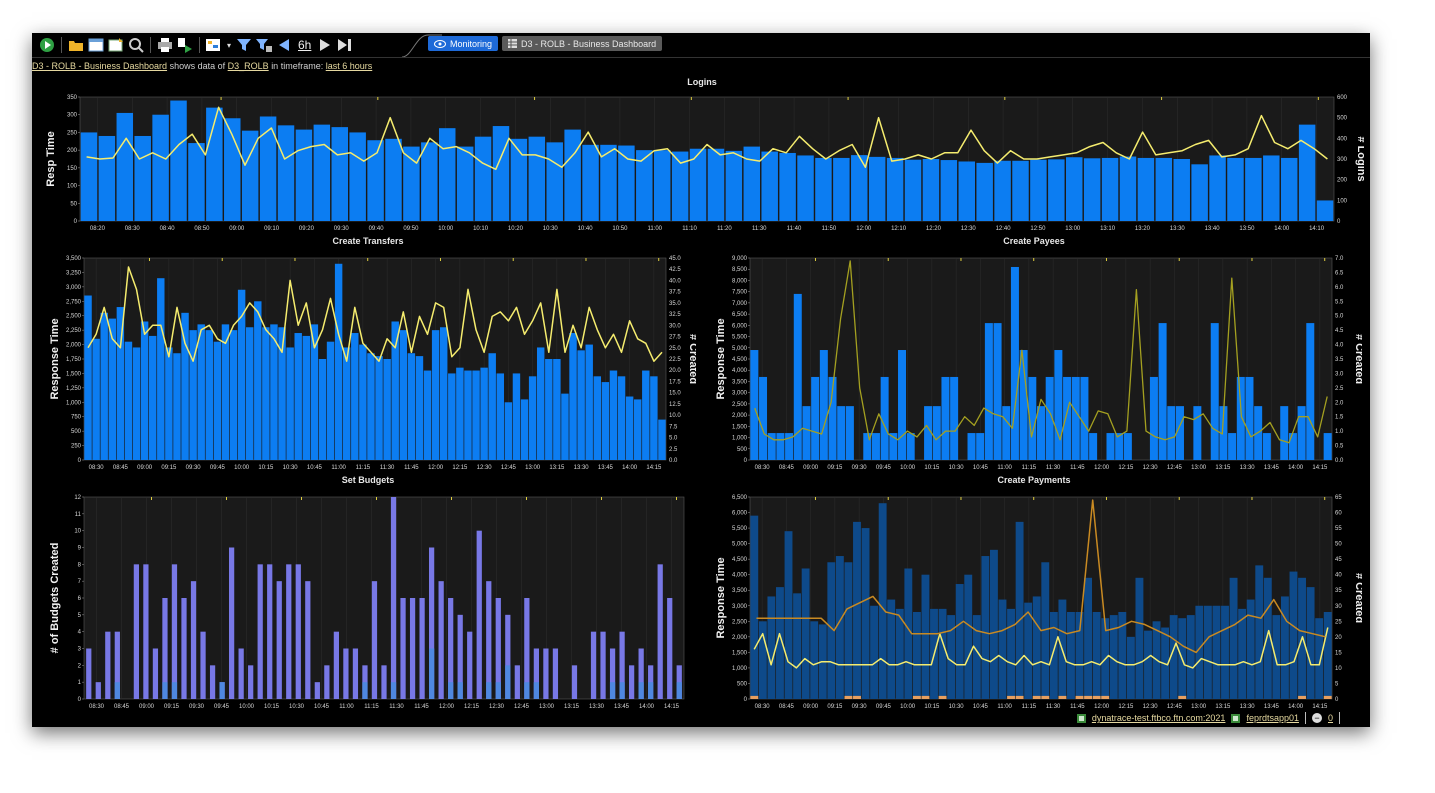  I want to click on report-icon, so click(214, 45).